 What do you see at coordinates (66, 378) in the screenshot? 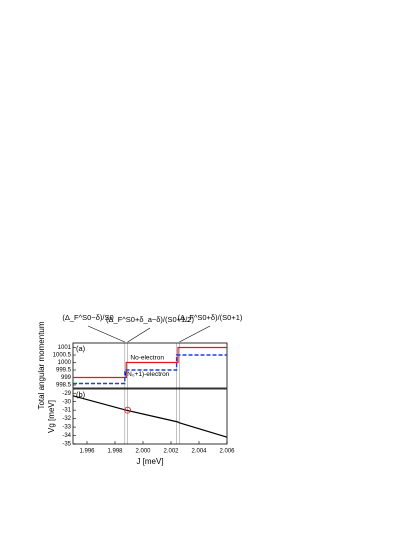
I see `y-tick-label: 999` at bounding box center [66, 378].